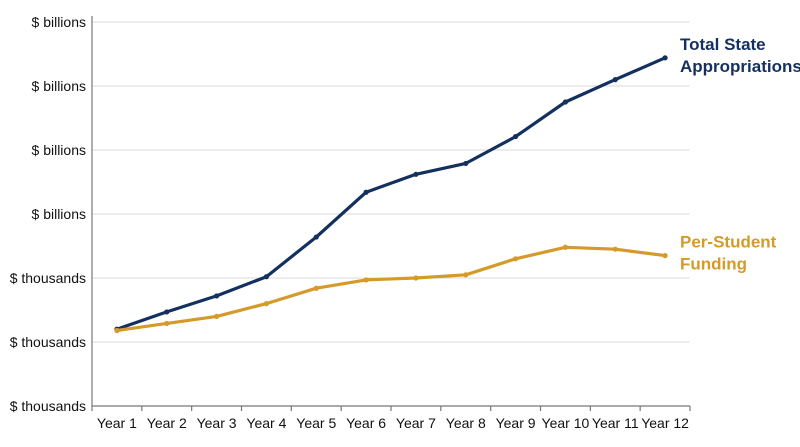 This screenshot has width=800, height=447. Describe the element at coordinates (117, 423) in the screenshot. I see `x-tick-label: Year 1` at that location.